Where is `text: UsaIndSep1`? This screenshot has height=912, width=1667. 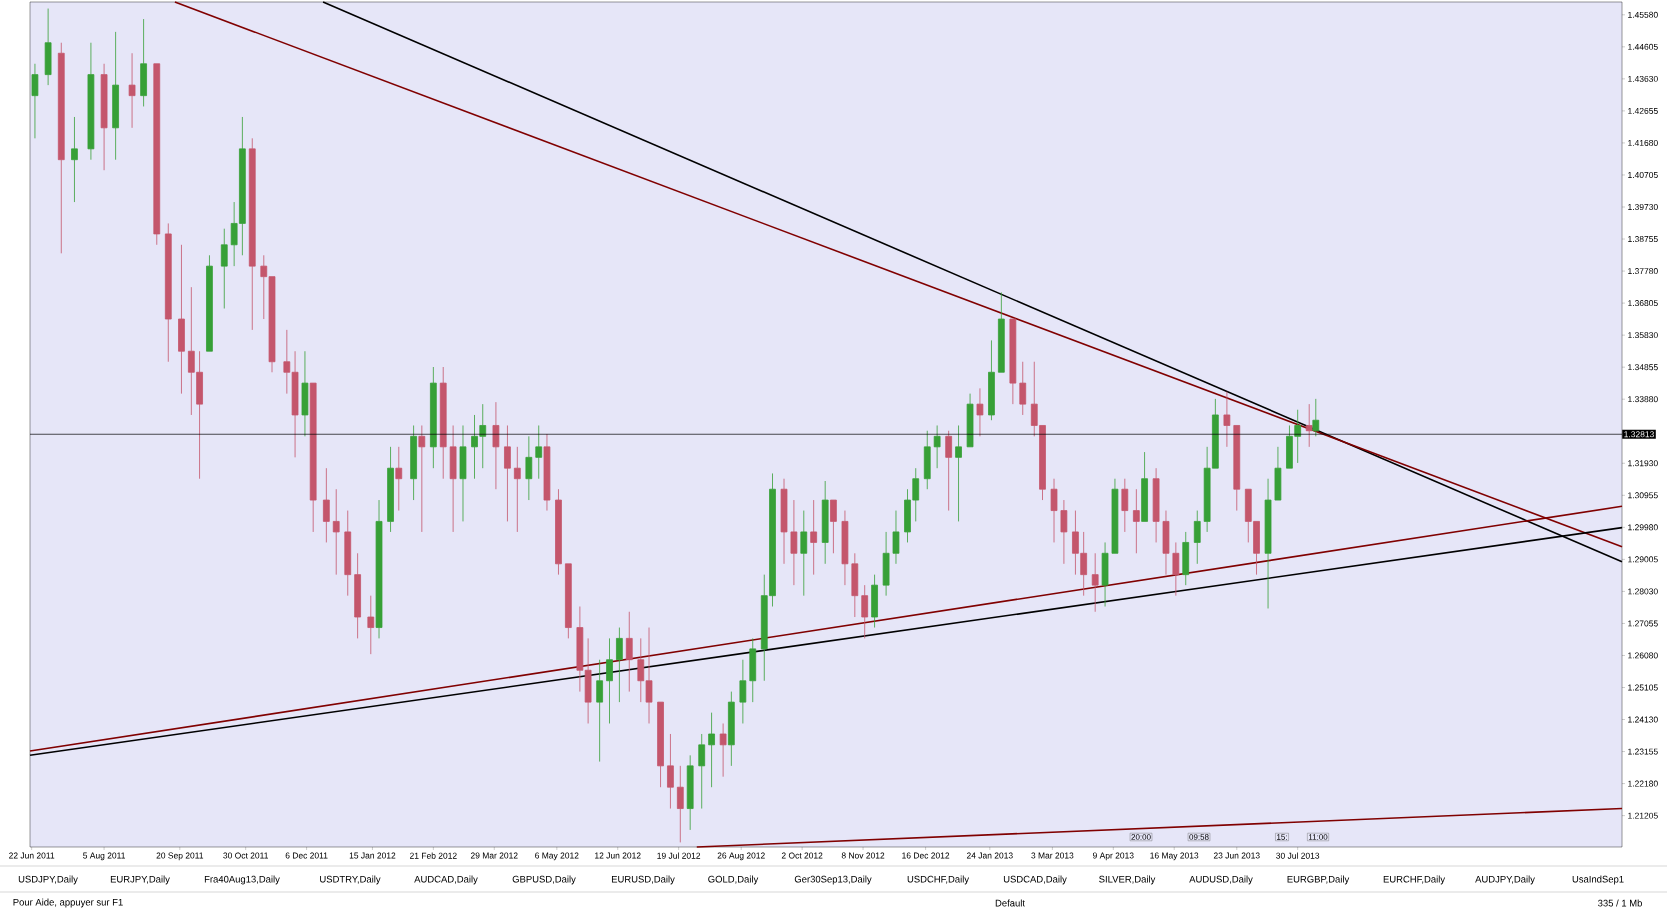 text: UsaIndSep1 is located at coordinates (1598, 880).